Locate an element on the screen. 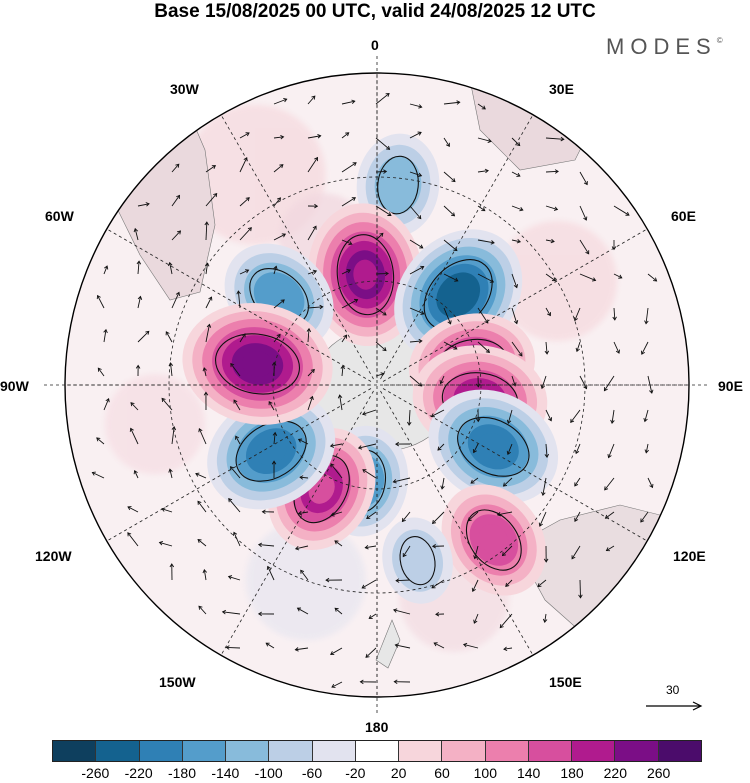  lon-label-180: 180 is located at coordinates (377, 727).